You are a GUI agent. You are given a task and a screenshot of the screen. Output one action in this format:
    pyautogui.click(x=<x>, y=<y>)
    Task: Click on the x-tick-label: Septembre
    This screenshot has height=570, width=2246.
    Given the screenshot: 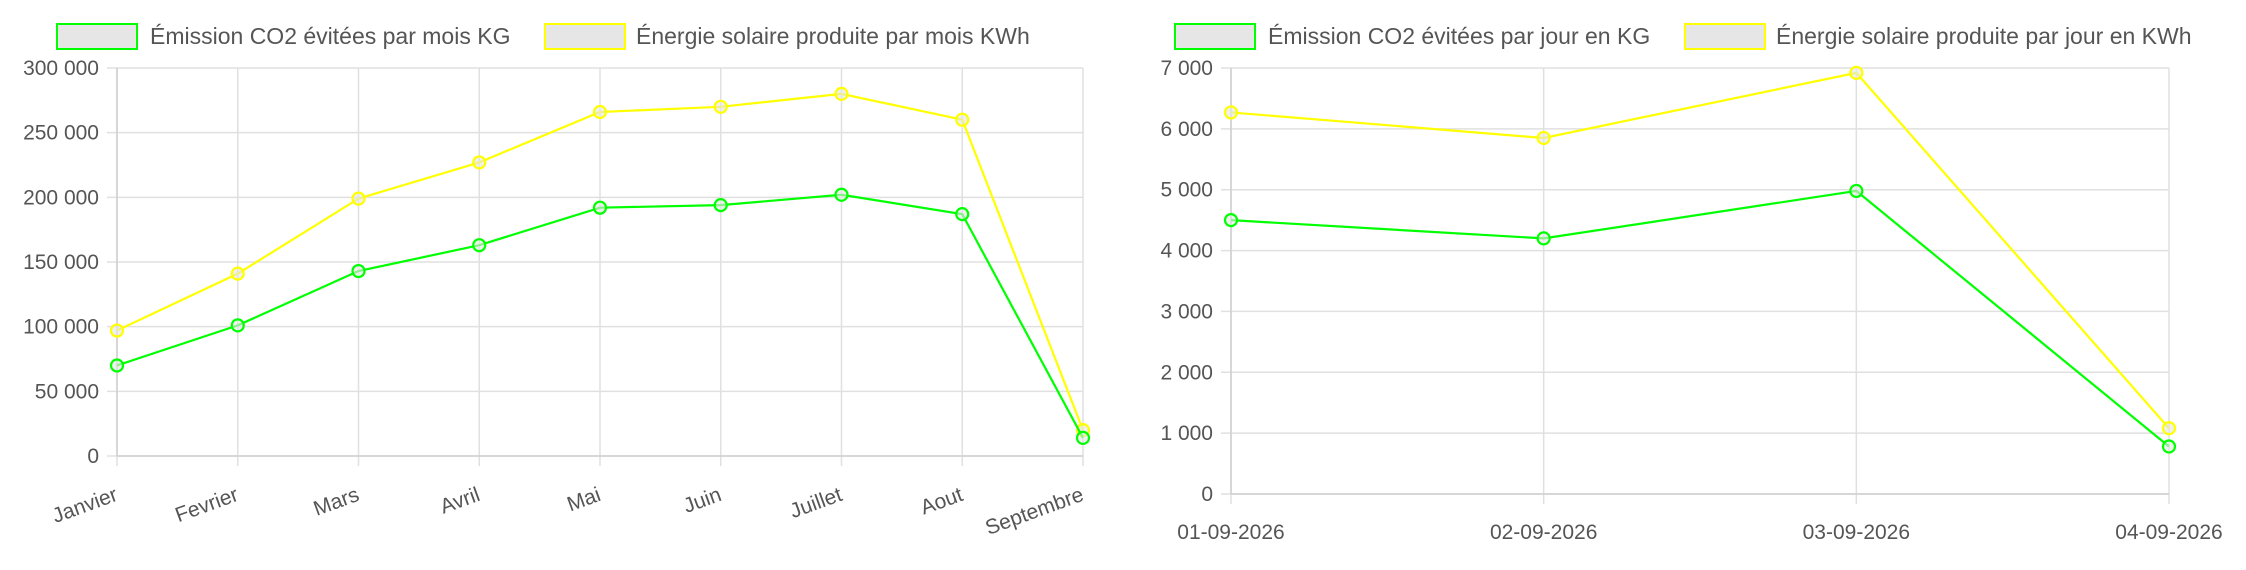 What is the action you would take?
    pyautogui.click(x=1034, y=511)
    